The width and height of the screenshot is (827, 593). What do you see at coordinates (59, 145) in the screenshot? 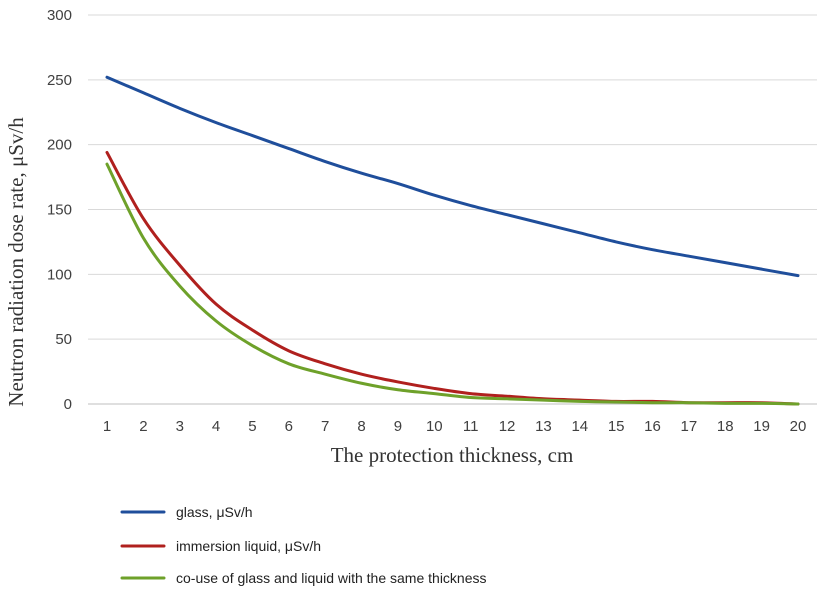
I see `y-tick-label: 200` at bounding box center [59, 145].